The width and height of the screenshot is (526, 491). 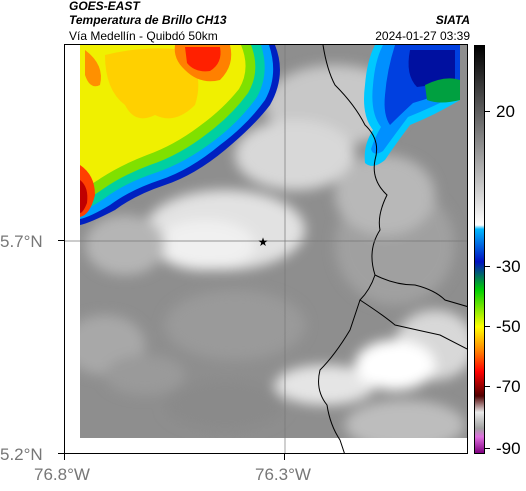 What do you see at coordinates (508, 386) in the screenshot?
I see `colorbar-label-minus70: -70` at bounding box center [508, 386].